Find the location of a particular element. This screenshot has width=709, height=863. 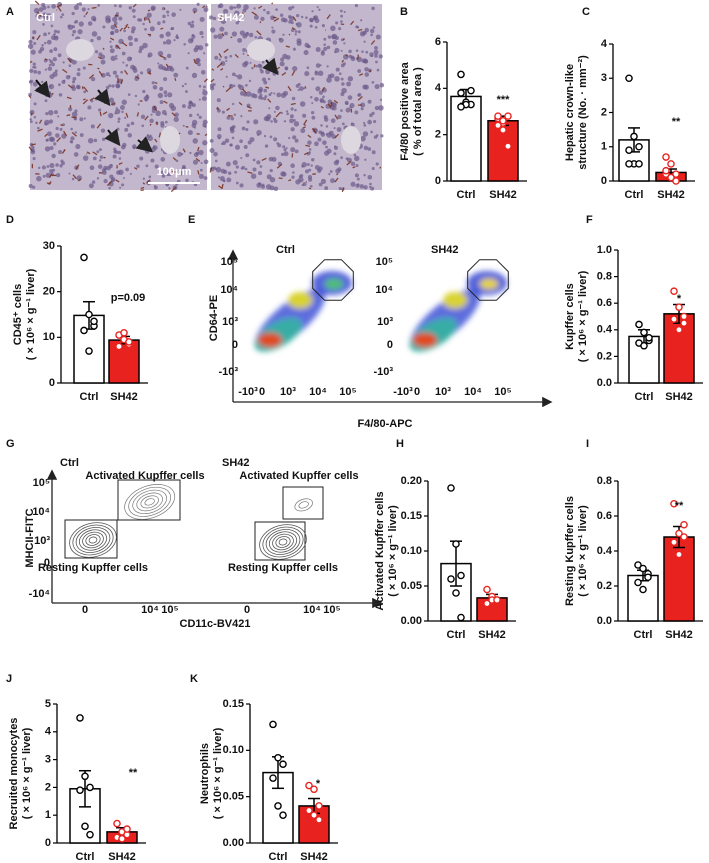

y-tick-label: 2 is located at coordinates (604, 112).